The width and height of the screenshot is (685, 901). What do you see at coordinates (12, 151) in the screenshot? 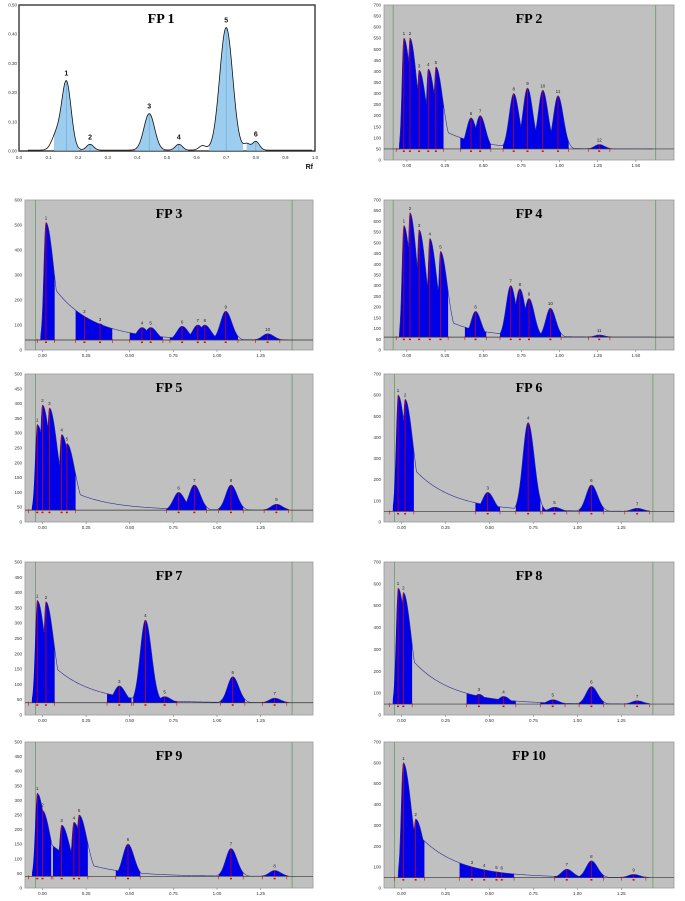
I see `y-tick-label: 0.00` at bounding box center [12, 151].